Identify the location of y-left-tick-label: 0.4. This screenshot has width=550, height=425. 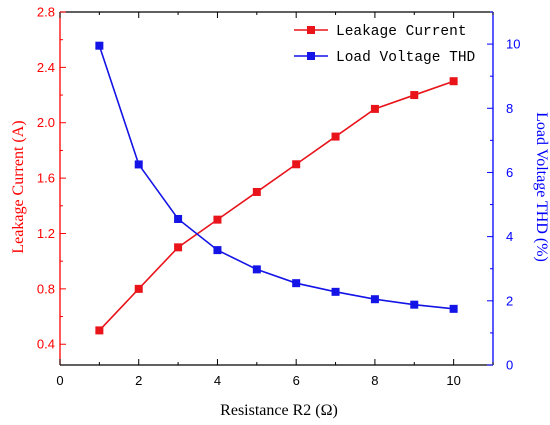
(46, 344).